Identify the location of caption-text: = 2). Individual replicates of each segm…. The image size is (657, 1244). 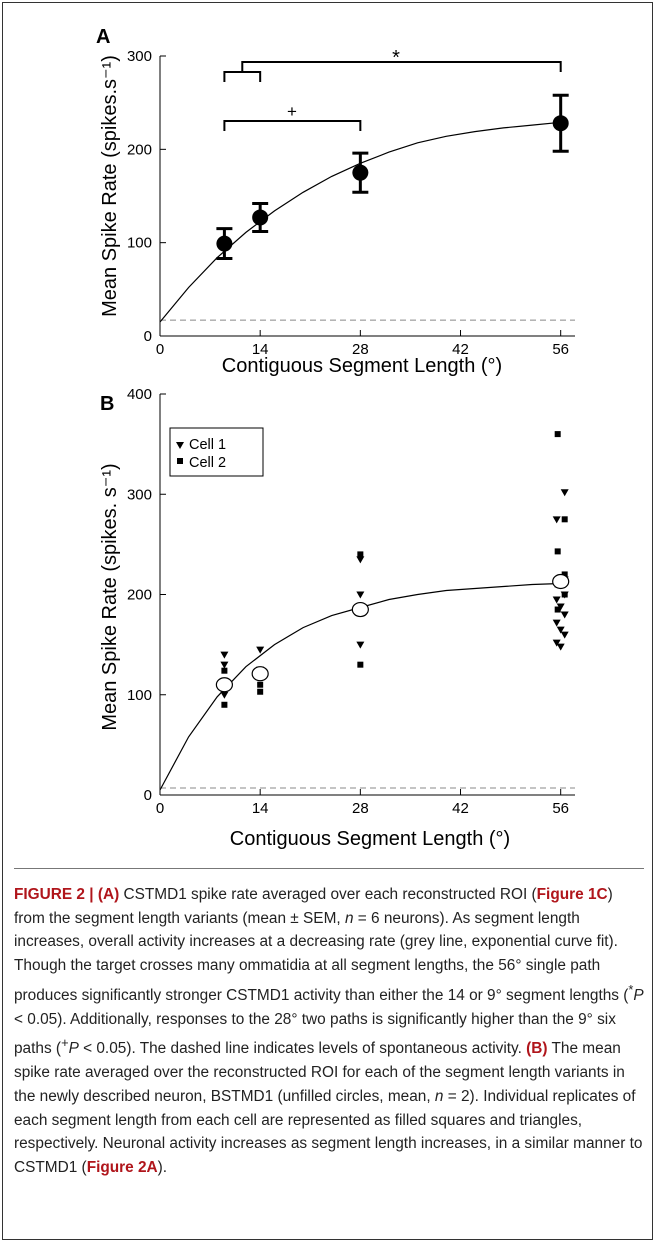
(328, 1131).